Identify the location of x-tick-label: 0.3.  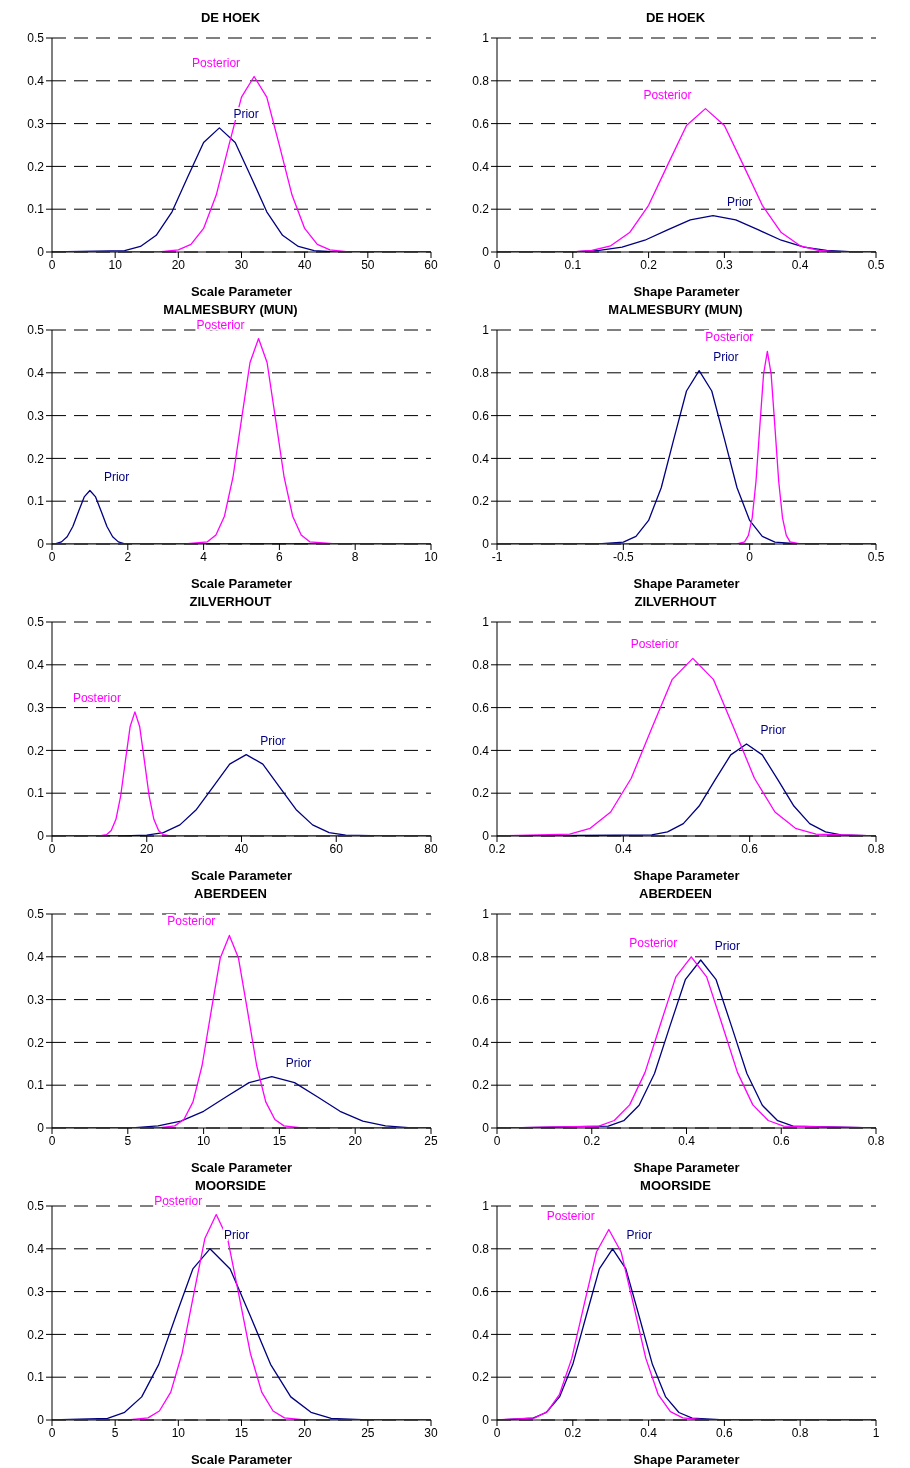
(725, 264).